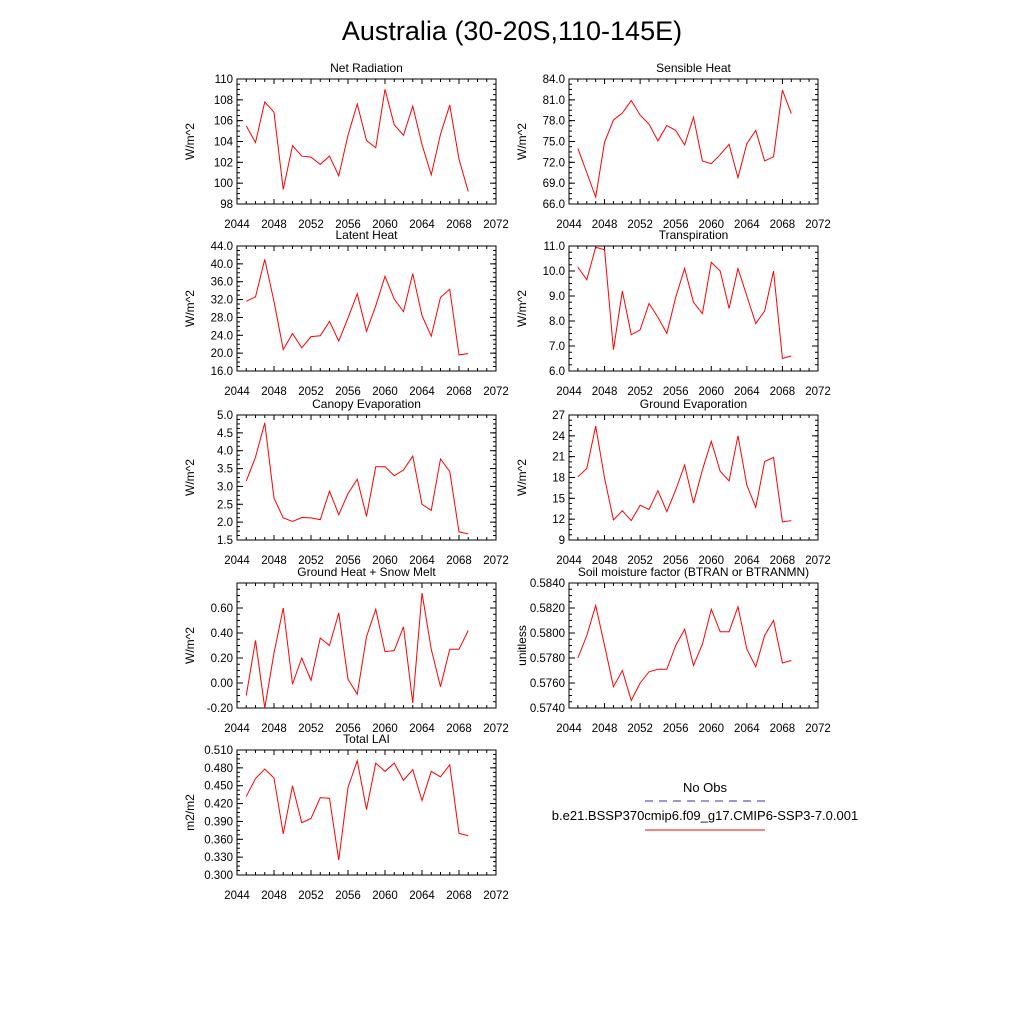  Describe the element at coordinates (225, 470) in the screenshot. I see `y-tick-label: 3.5` at that location.